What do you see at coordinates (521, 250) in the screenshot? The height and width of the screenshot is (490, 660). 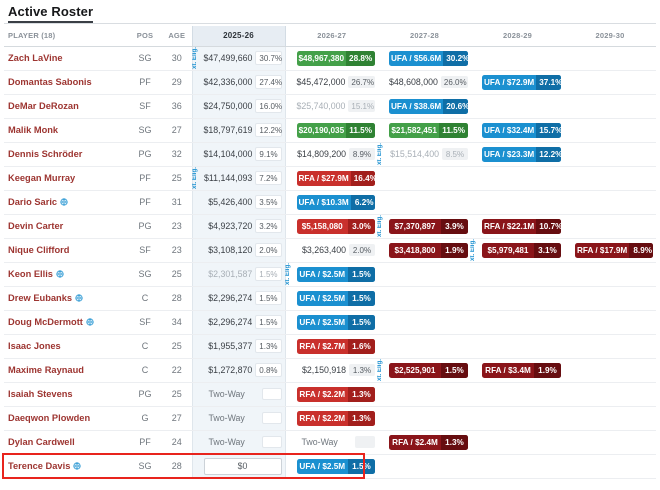 I see `salary-badge: $5,979,481 3.1%` at bounding box center [521, 250].